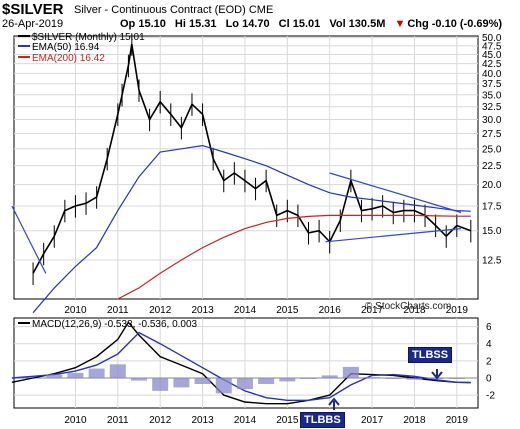 The image size is (520, 429). What do you see at coordinates (492, 46) in the screenshot?
I see `price-y-tick-label: 47.5` at bounding box center [492, 46].